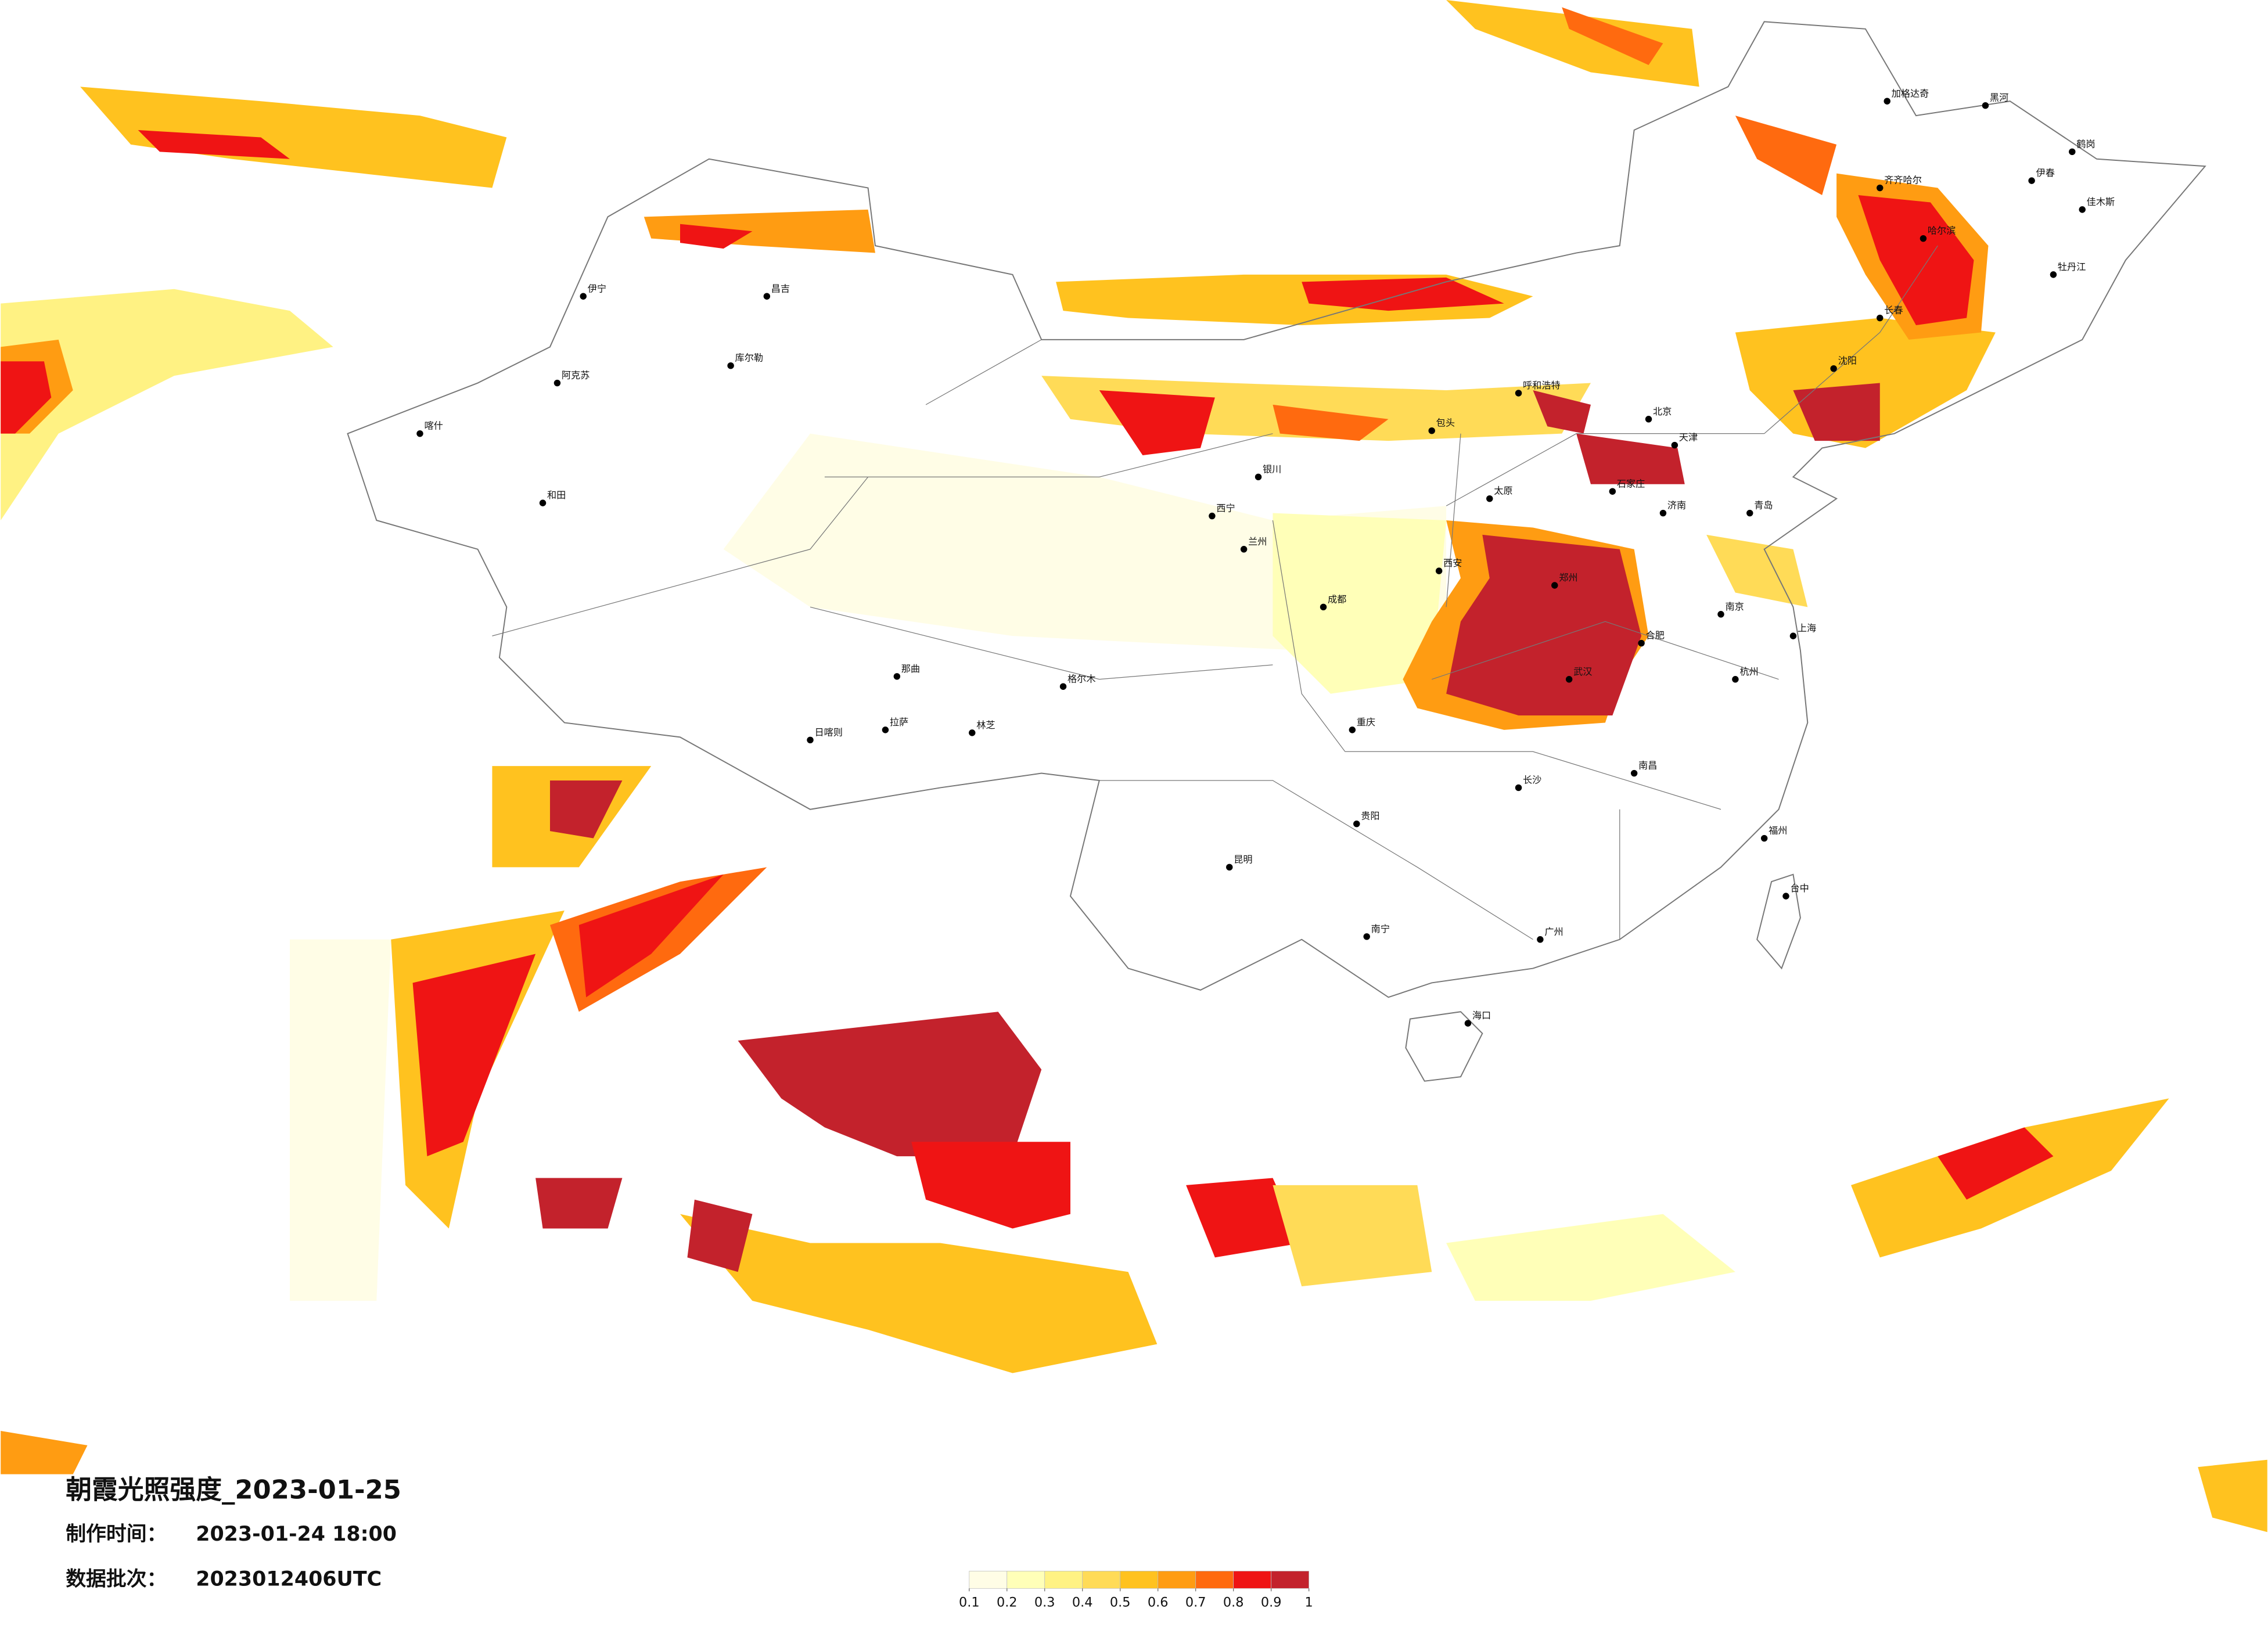  Describe the element at coordinates (1366, 722) in the screenshot. I see `city-label: 重庆` at that location.